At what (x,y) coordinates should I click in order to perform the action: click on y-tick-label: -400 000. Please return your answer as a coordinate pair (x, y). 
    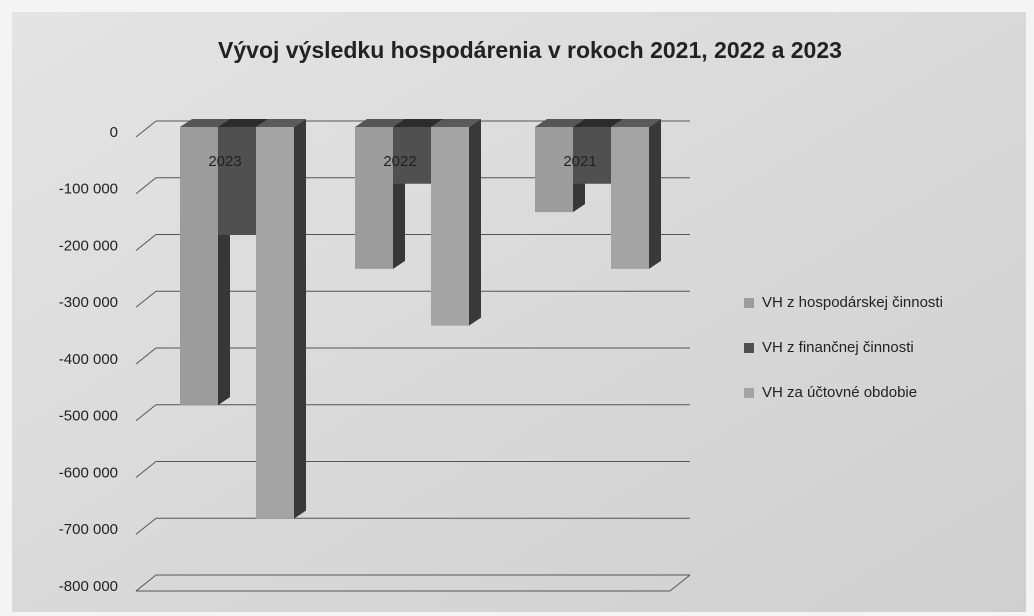
    Looking at the image, I should click on (88, 359).